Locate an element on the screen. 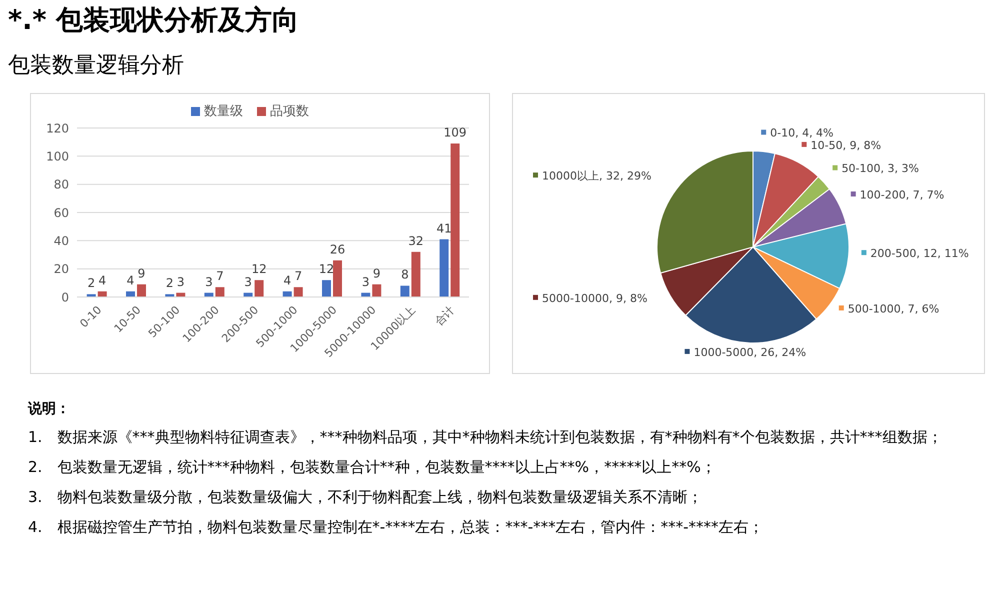 This screenshot has width=990, height=589. y-tick-label: 40 is located at coordinates (61, 241).